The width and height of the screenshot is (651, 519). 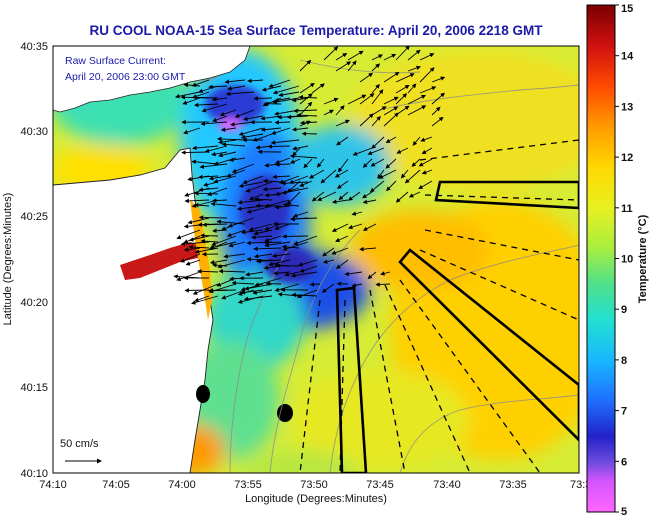 What do you see at coordinates (627, 107) in the screenshot?
I see `colorbar-tick-label: 13` at bounding box center [627, 107].